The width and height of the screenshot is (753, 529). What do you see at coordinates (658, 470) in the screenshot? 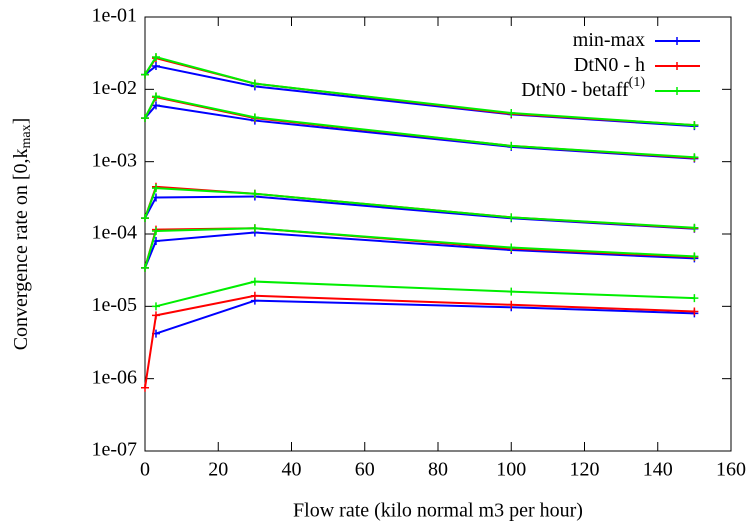
I see `x-tick-label: 140` at bounding box center [658, 470].